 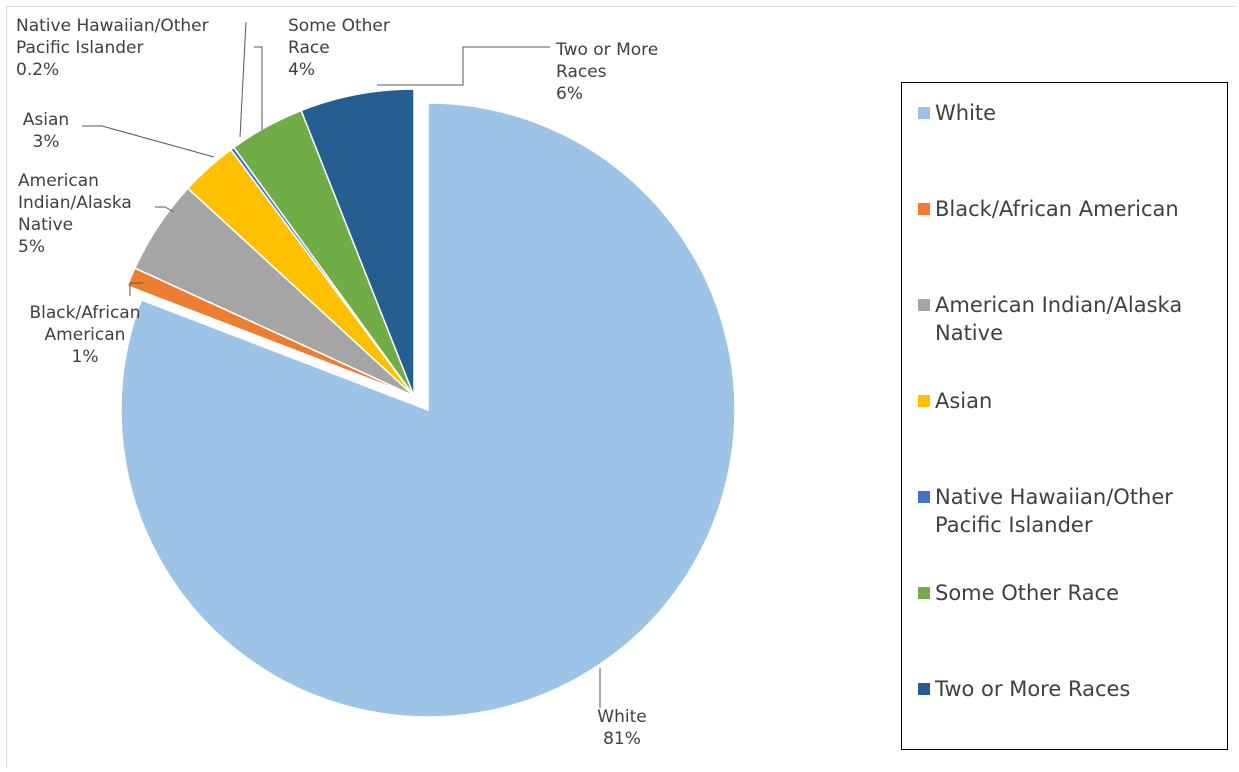 I want to click on data-label-0: White 81%, so click(x=621, y=728).